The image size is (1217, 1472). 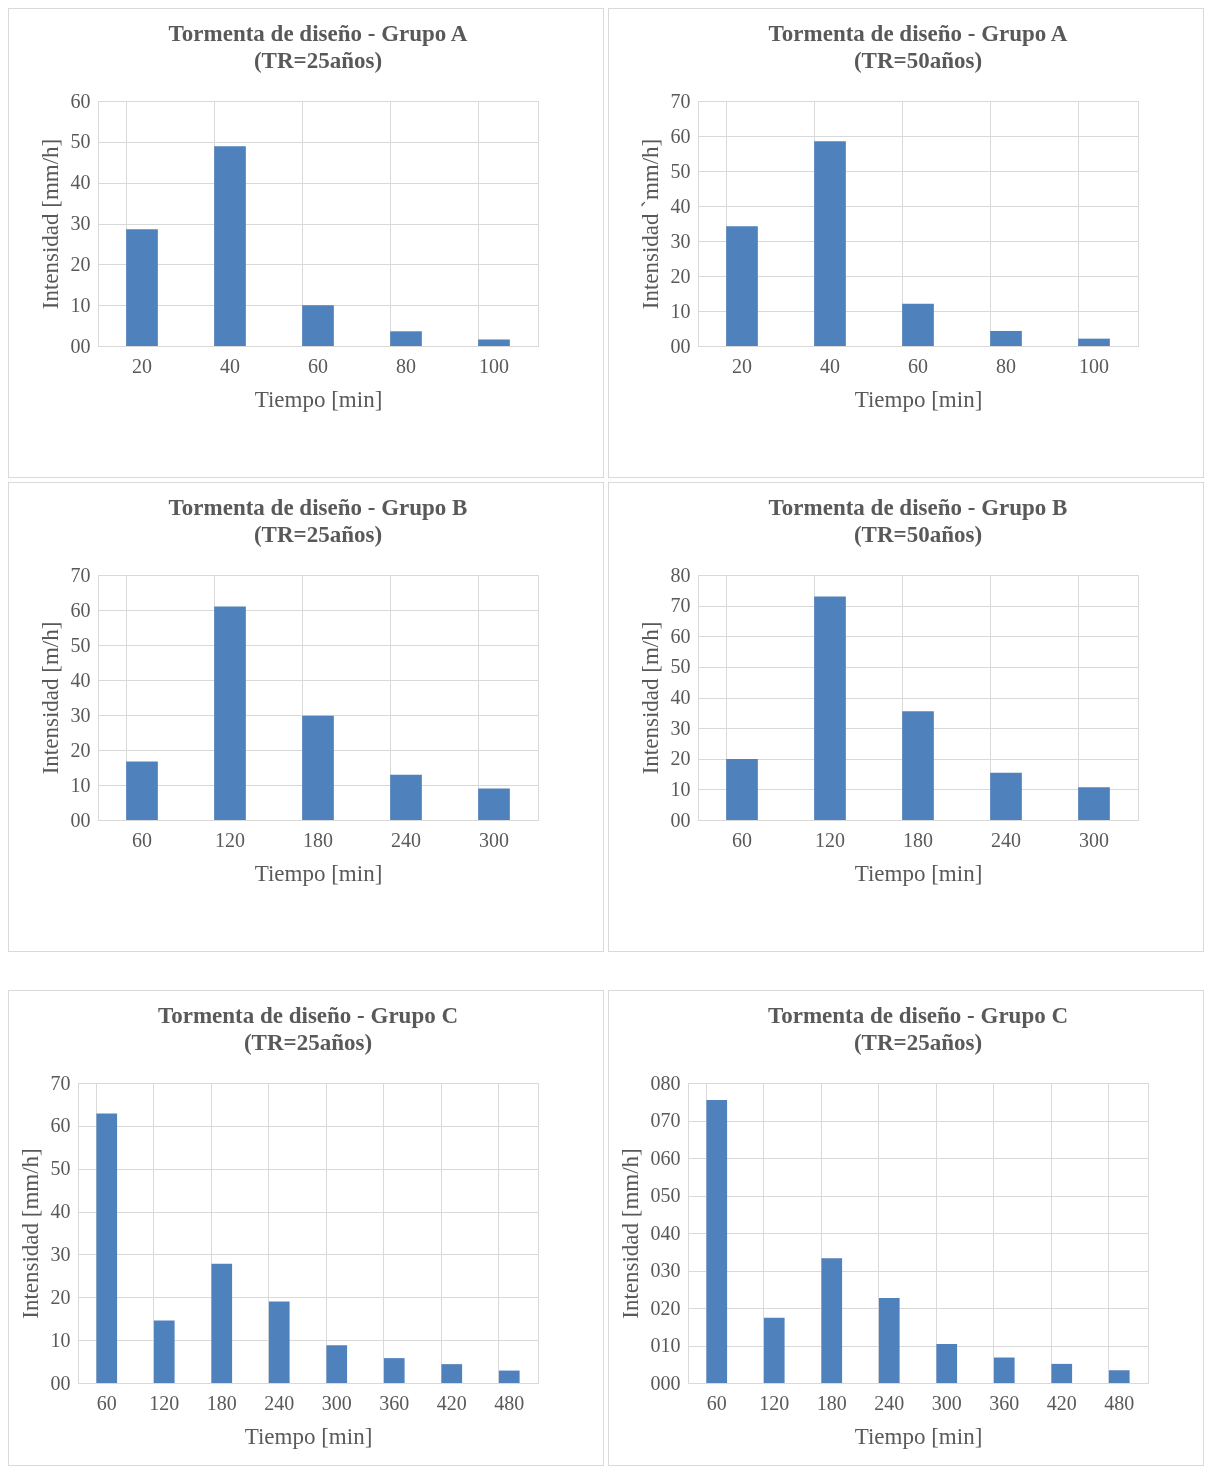 I want to click on x-tick-label: 100, so click(x=1094, y=365).